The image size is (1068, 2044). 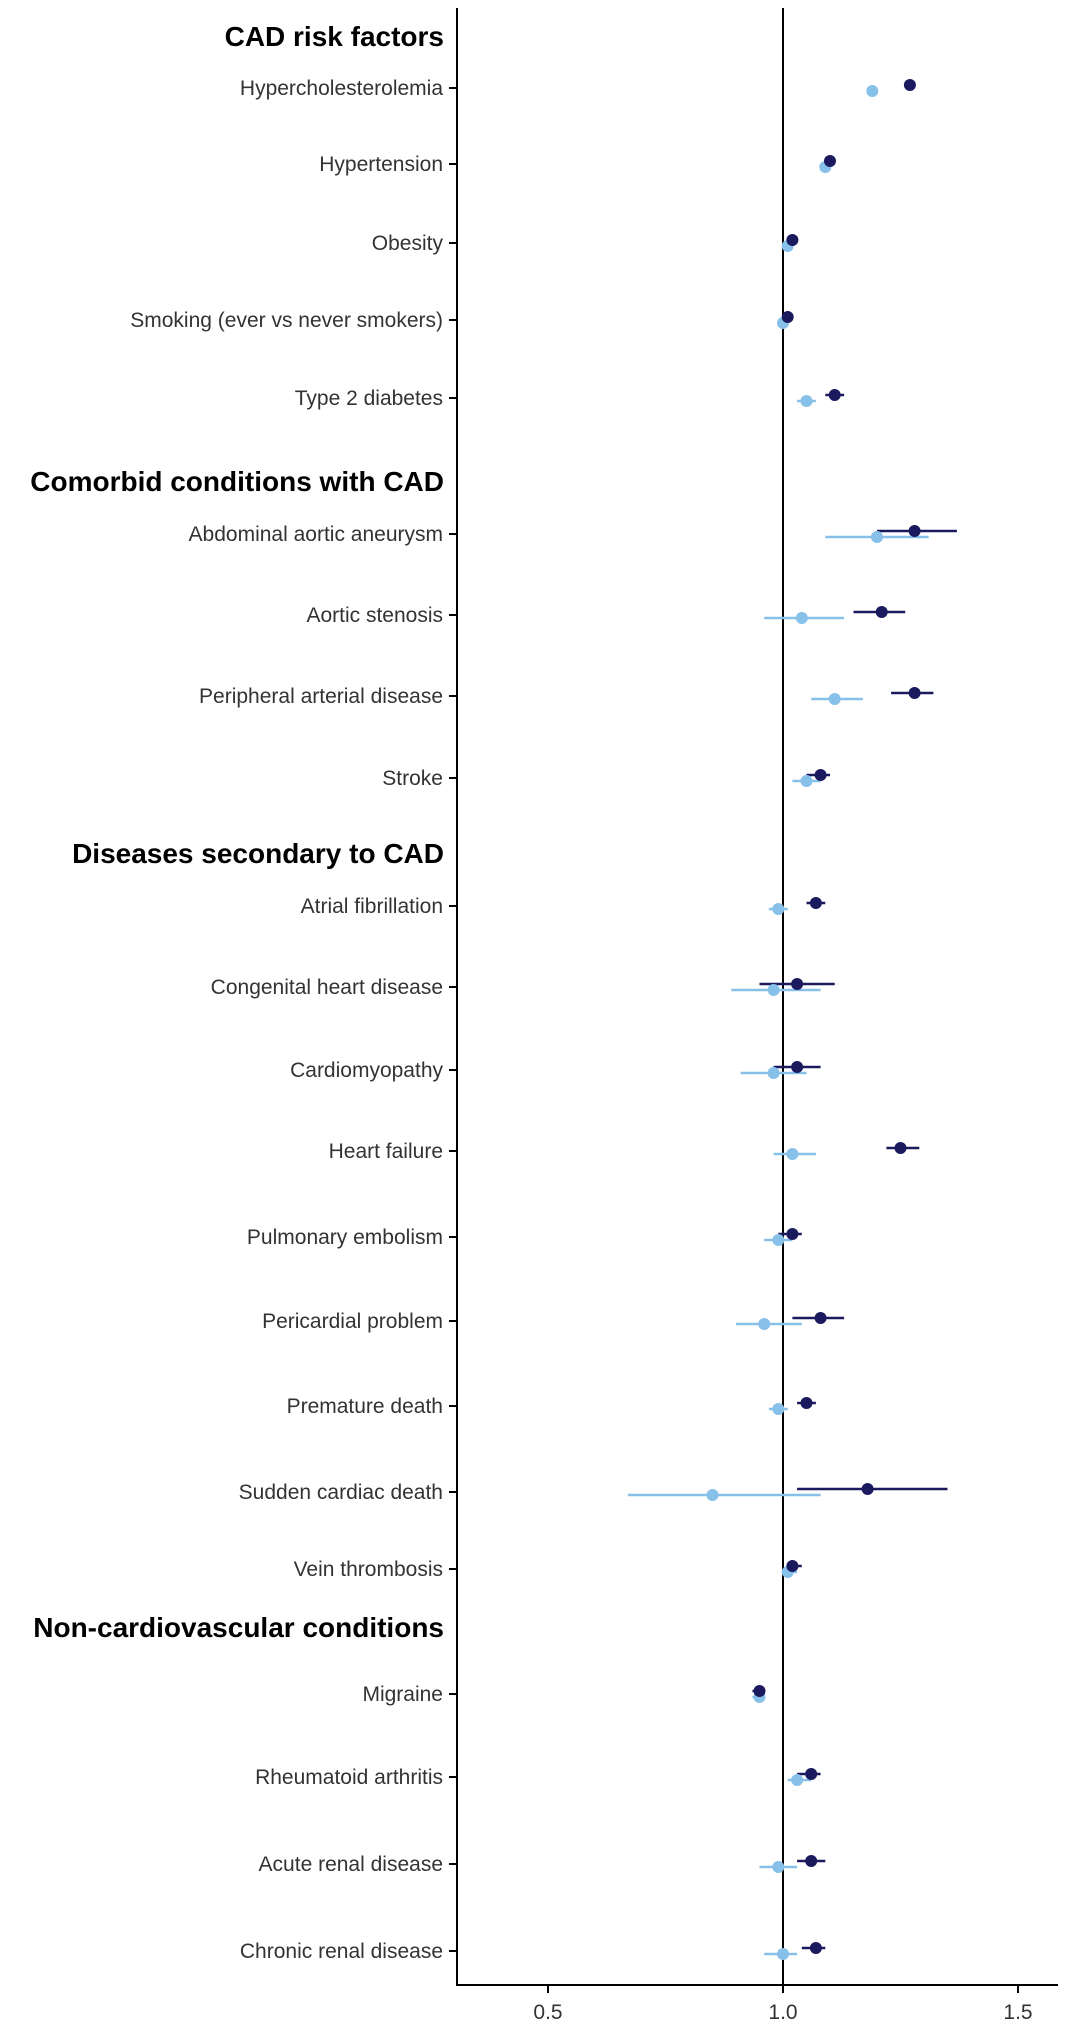 What do you see at coordinates (365, 1406) in the screenshot?
I see `row-label: Premature death` at bounding box center [365, 1406].